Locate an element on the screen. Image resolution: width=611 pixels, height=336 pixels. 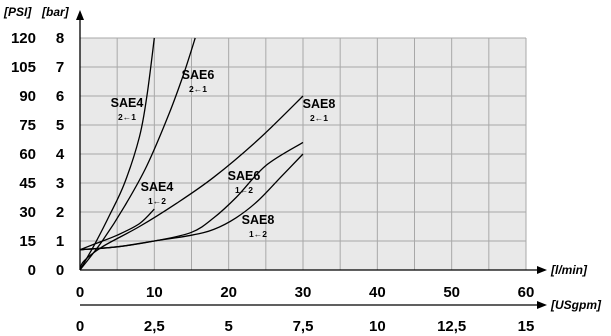
y-tick-label-bar: 1 is located at coordinates (60, 241).